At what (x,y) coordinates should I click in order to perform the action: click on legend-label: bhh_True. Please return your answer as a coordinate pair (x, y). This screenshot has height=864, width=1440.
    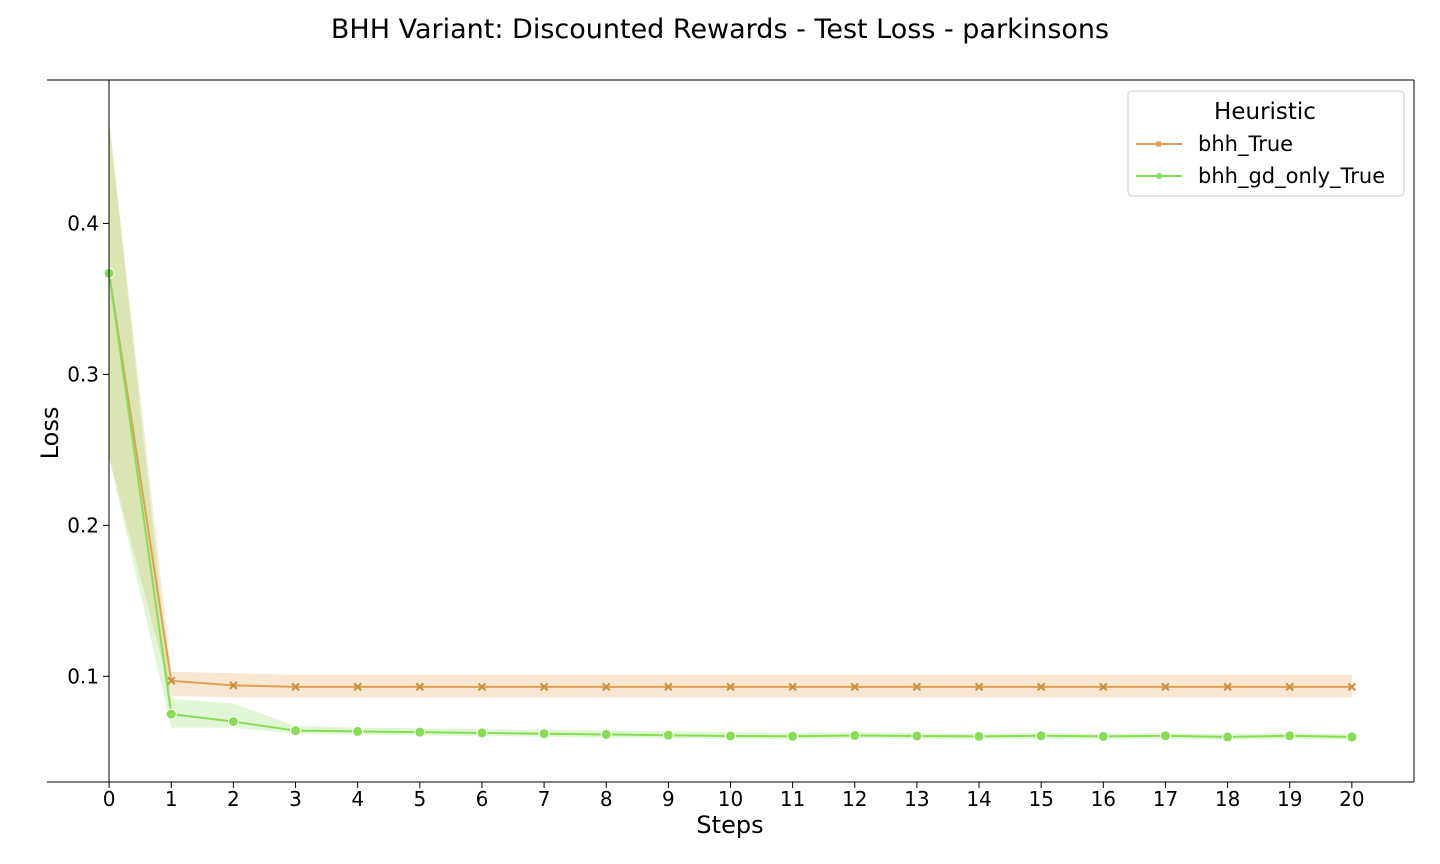
    Looking at the image, I should click on (1245, 144).